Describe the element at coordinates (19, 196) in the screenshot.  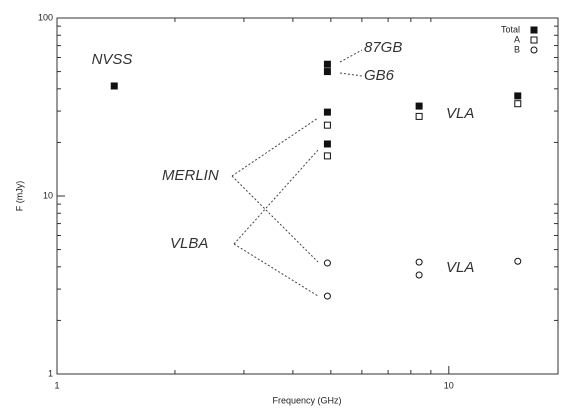
I see `y-axis-label: F (mJy)` at that location.